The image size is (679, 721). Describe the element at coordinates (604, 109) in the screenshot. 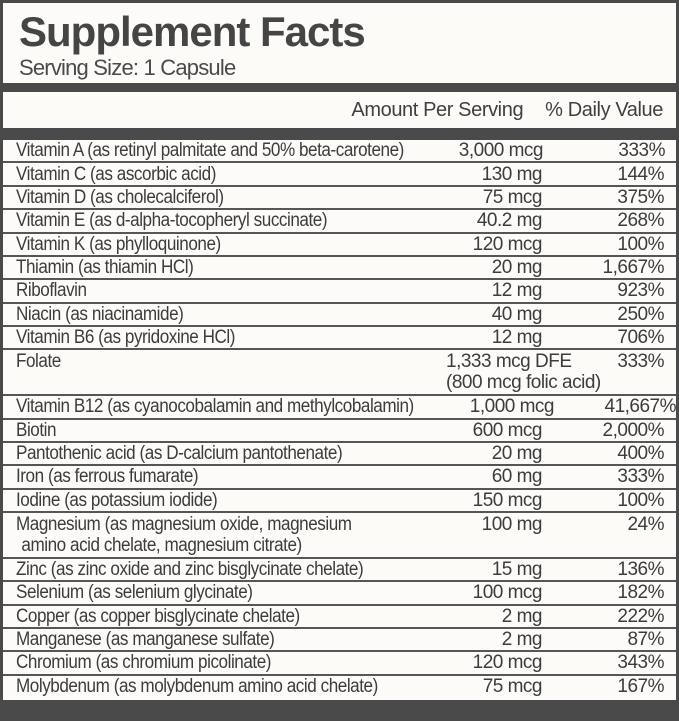

I see `column-header-daily-value: % Daily Value` at that location.